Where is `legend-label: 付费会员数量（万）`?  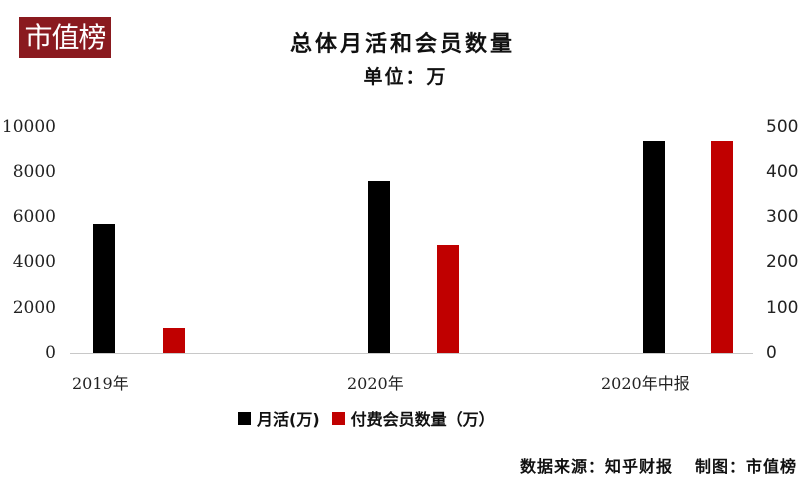 legend-label: 付费会员数量（万） is located at coordinates (422, 419).